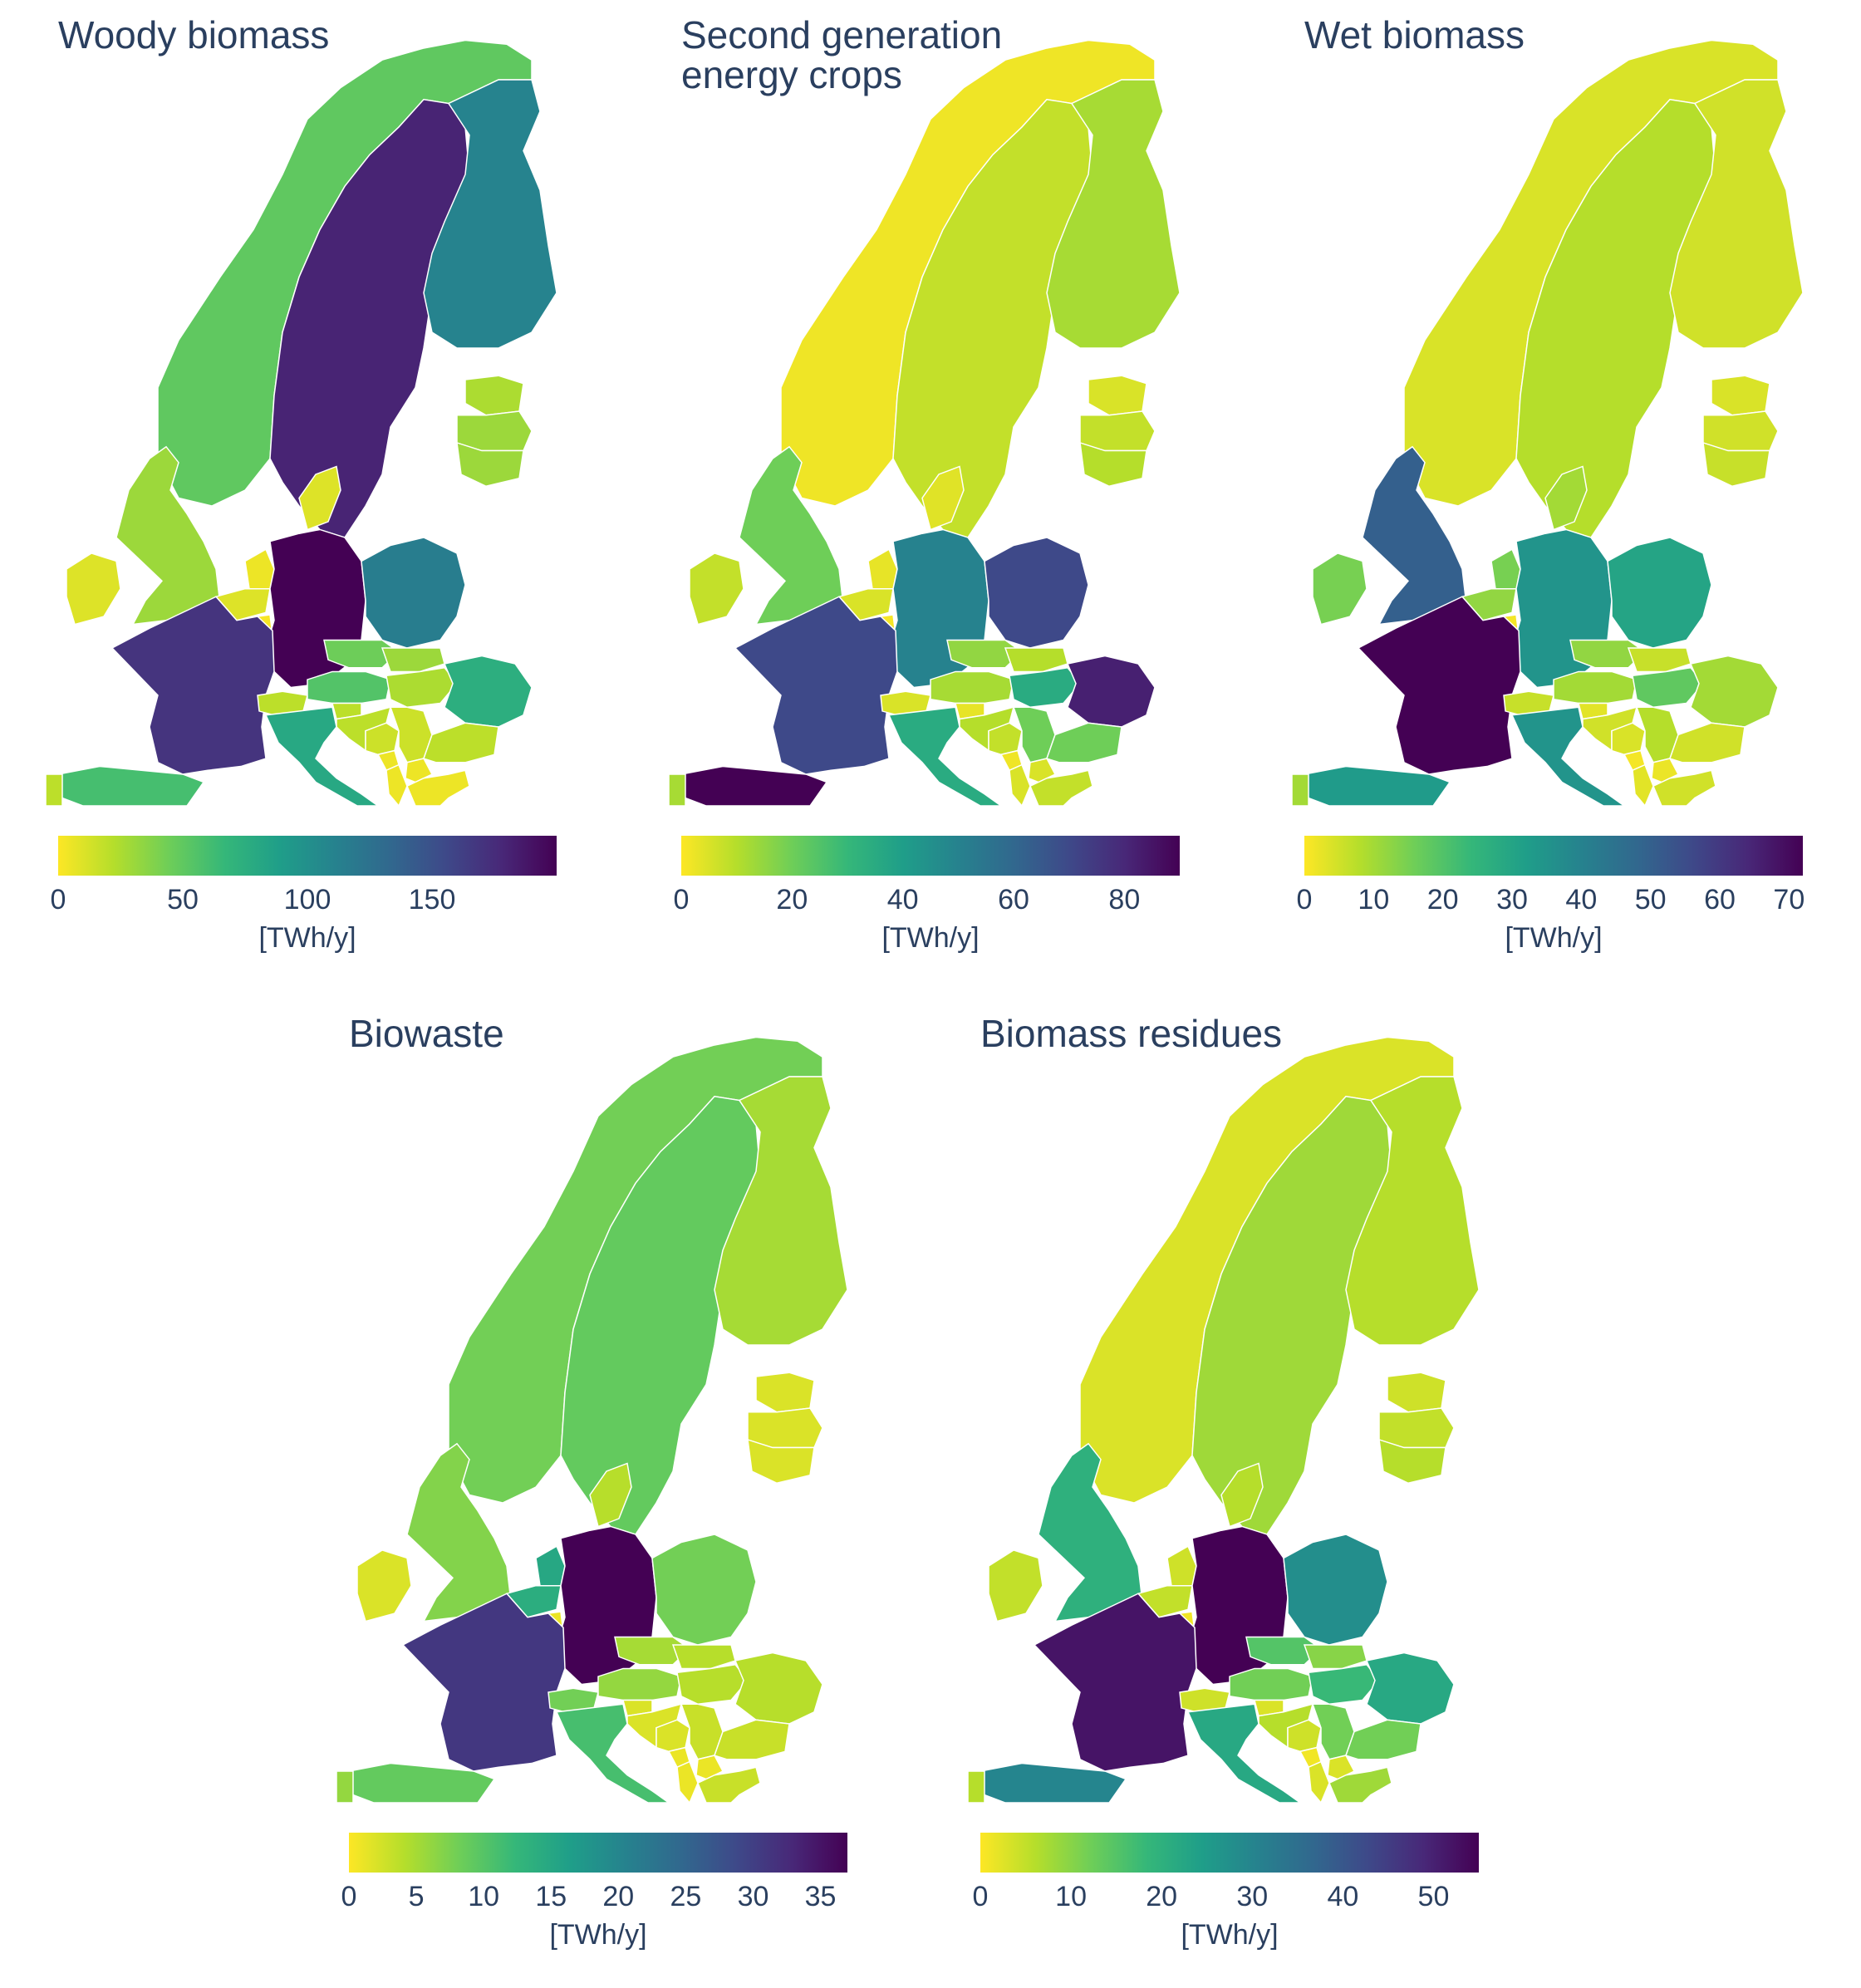  What do you see at coordinates (820, 1897) in the screenshot?
I see `colorbar-tick-label: 35` at bounding box center [820, 1897].